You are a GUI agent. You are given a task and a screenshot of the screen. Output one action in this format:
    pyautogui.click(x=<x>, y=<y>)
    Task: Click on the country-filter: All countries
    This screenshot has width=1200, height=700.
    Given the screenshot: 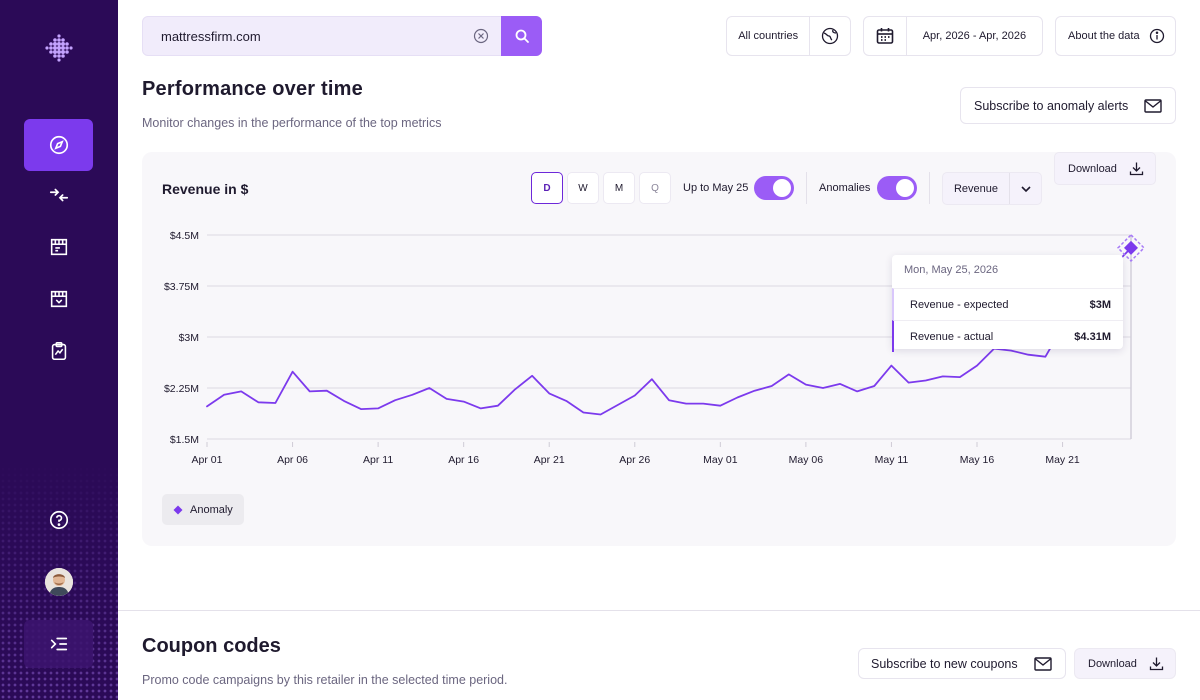 What is the action you would take?
    pyautogui.click(x=788, y=36)
    